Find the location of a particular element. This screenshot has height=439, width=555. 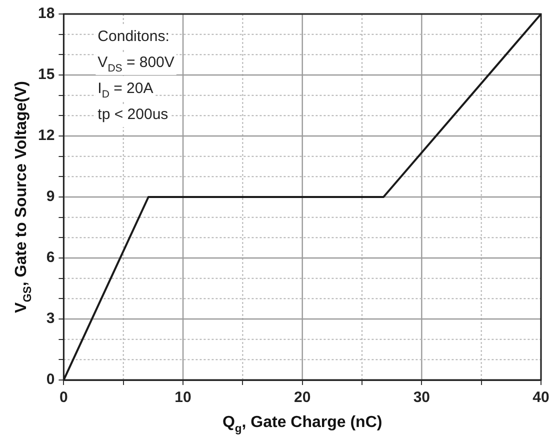

y-tick-label: 15 is located at coordinates (46, 75).